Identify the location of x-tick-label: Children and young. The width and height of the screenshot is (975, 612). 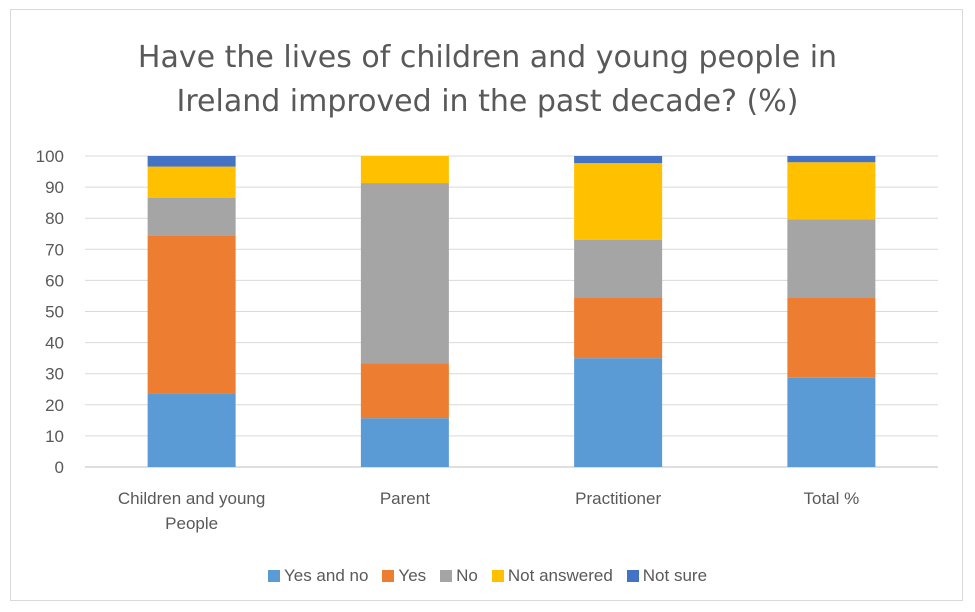
(191, 498).